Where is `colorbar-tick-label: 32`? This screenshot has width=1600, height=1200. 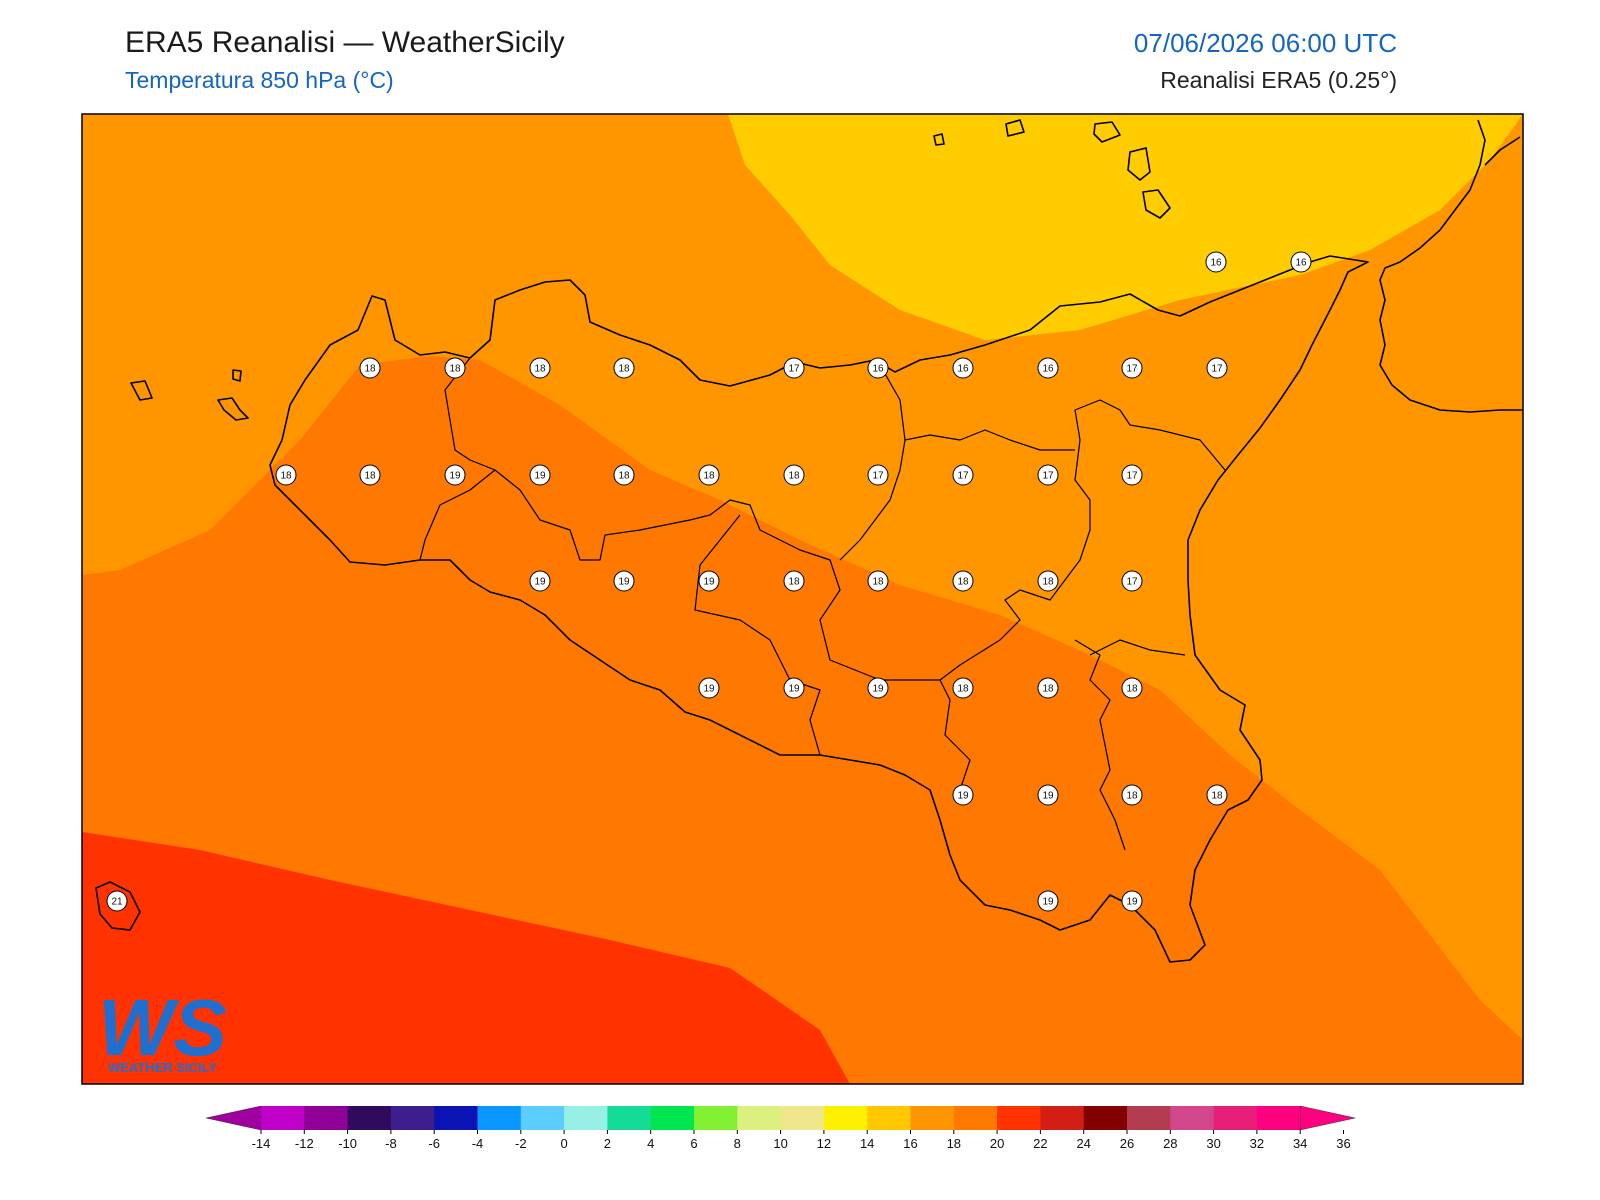
colorbar-tick-label: 32 is located at coordinates (1257, 1143).